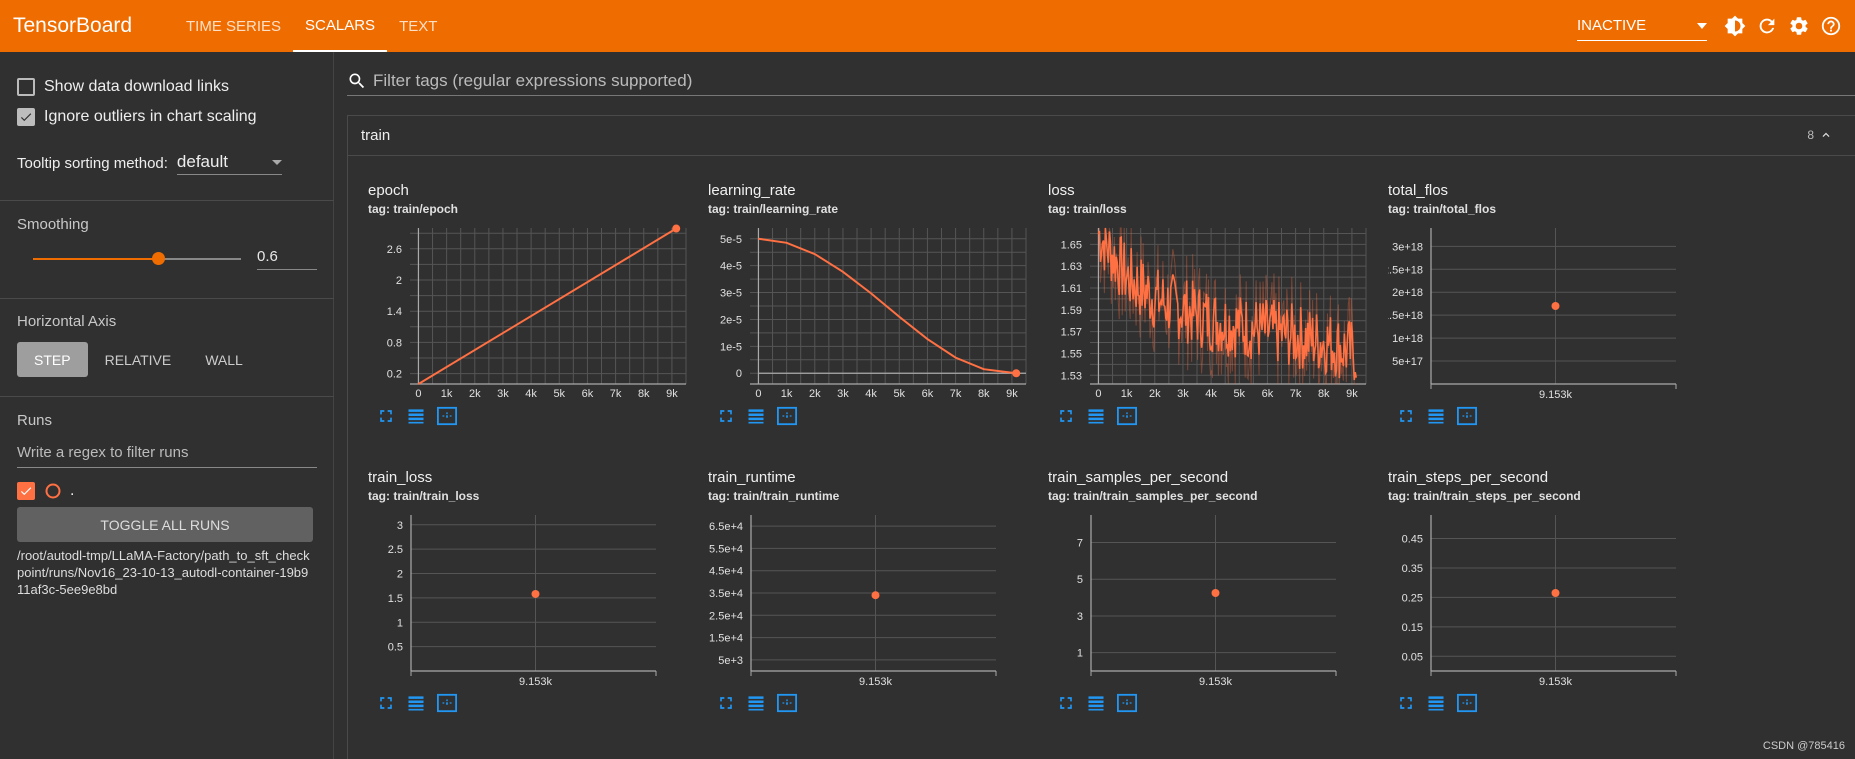 The image size is (1855, 759). Describe the element at coordinates (394, 312) in the screenshot. I see `y-tick-label: 1.4` at that location.